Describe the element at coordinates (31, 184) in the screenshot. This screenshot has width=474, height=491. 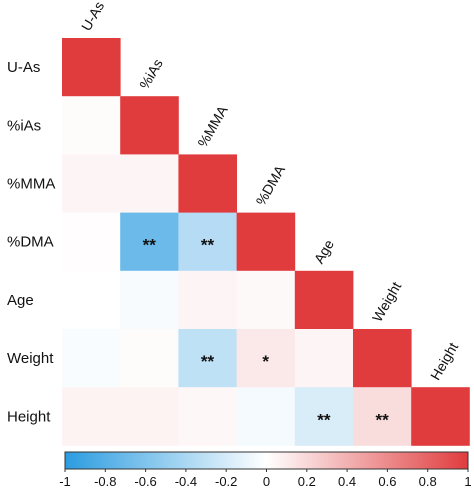
I see `row-label-pct-mma: %MMA` at that location.